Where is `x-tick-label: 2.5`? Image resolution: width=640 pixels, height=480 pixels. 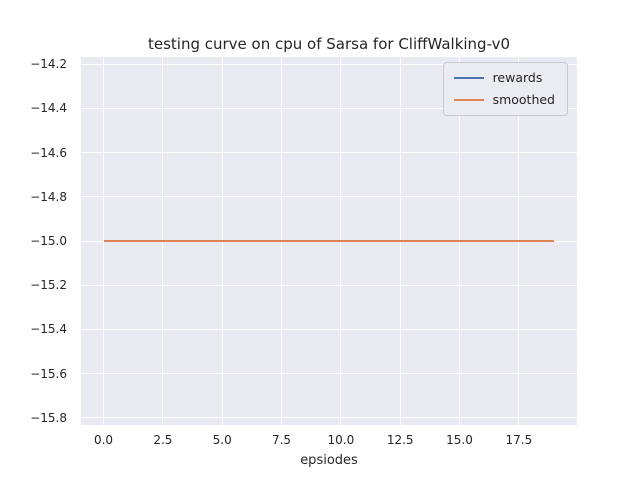 x-tick-label: 2.5 is located at coordinates (163, 440).